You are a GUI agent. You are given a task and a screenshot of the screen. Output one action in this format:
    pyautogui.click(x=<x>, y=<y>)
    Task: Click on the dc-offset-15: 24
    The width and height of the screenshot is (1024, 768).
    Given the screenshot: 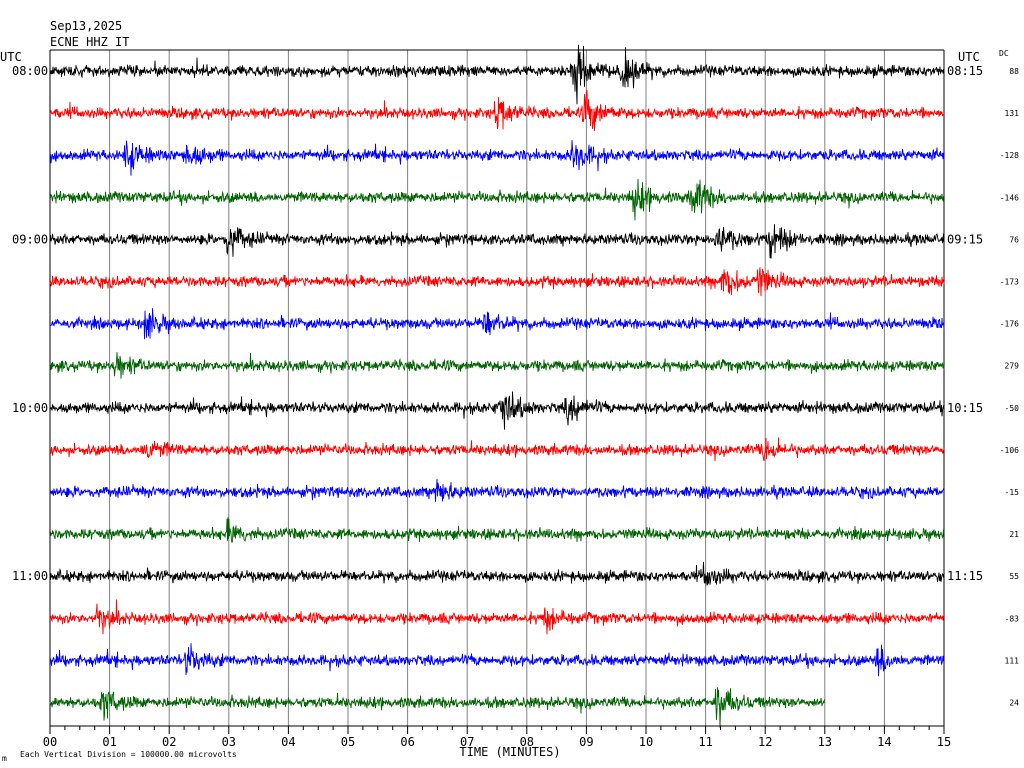 What is the action you would take?
    pyautogui.click(x=1014, y=703)
    